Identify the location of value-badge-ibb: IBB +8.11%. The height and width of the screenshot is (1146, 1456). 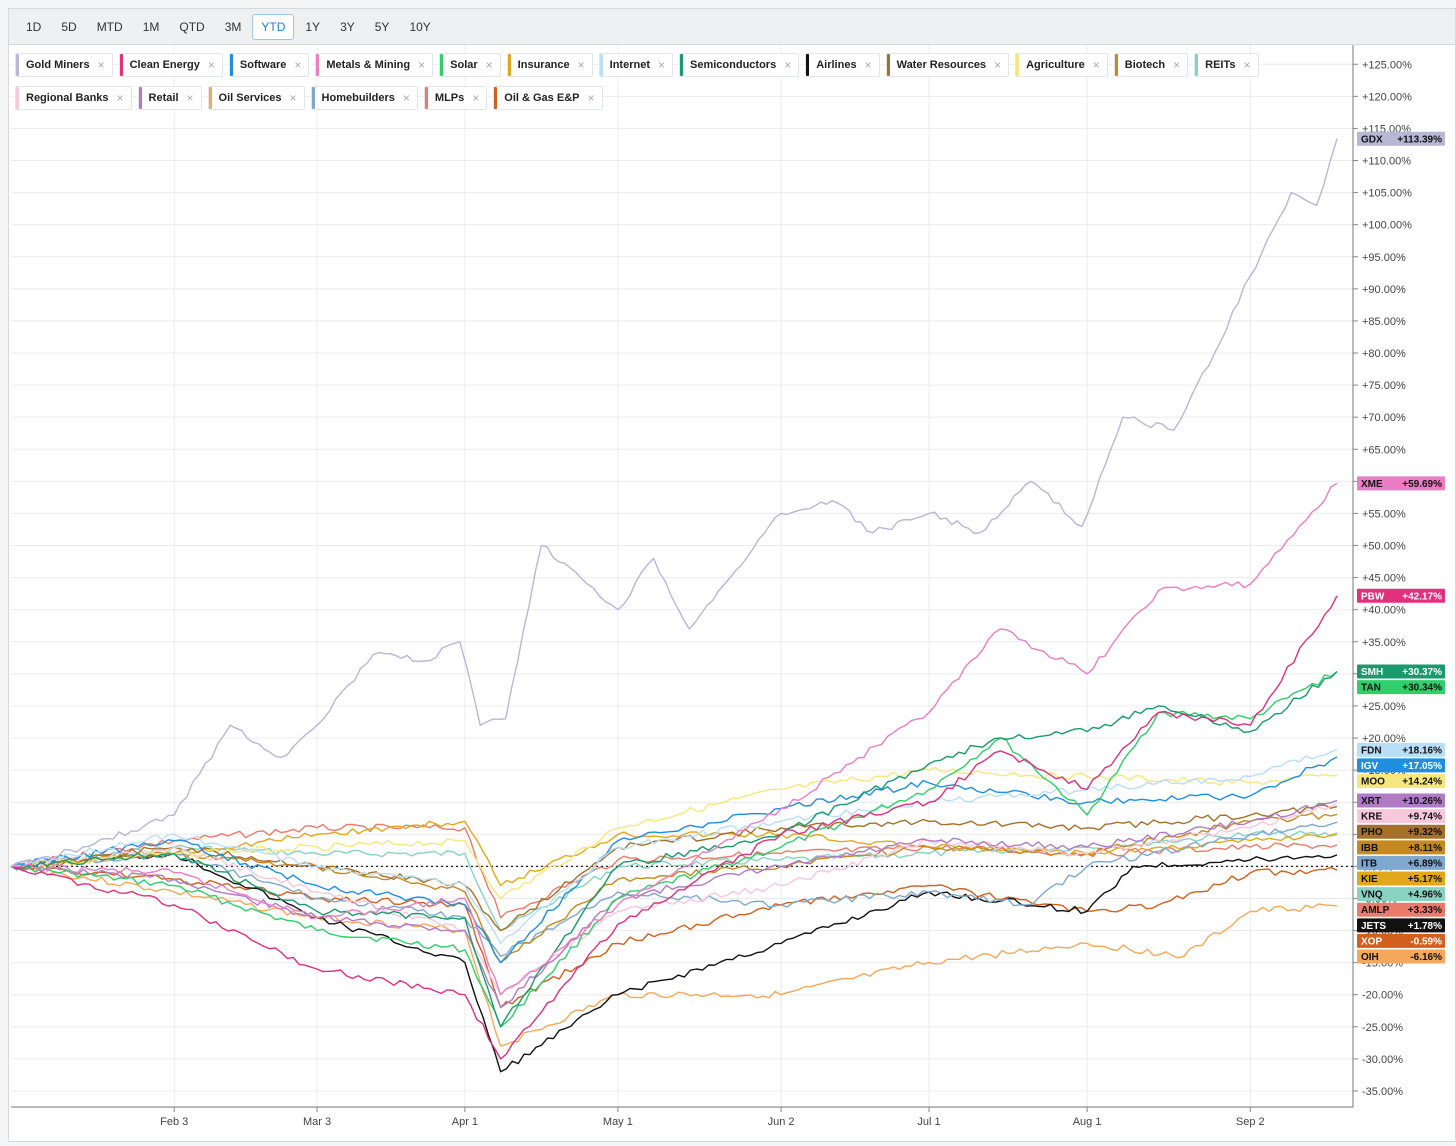
(1401, 847).